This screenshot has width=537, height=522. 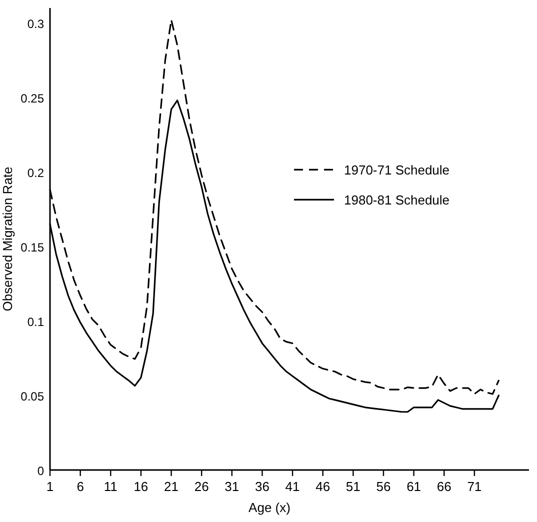 I want to click on x-tick-label: 26, so click(x=201, y=486).